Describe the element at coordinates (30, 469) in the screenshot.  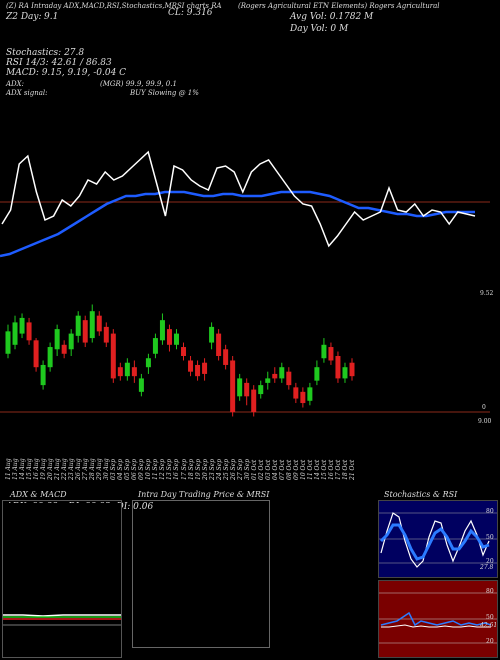
I see `date-tick-label: 15 Aug` at that location.